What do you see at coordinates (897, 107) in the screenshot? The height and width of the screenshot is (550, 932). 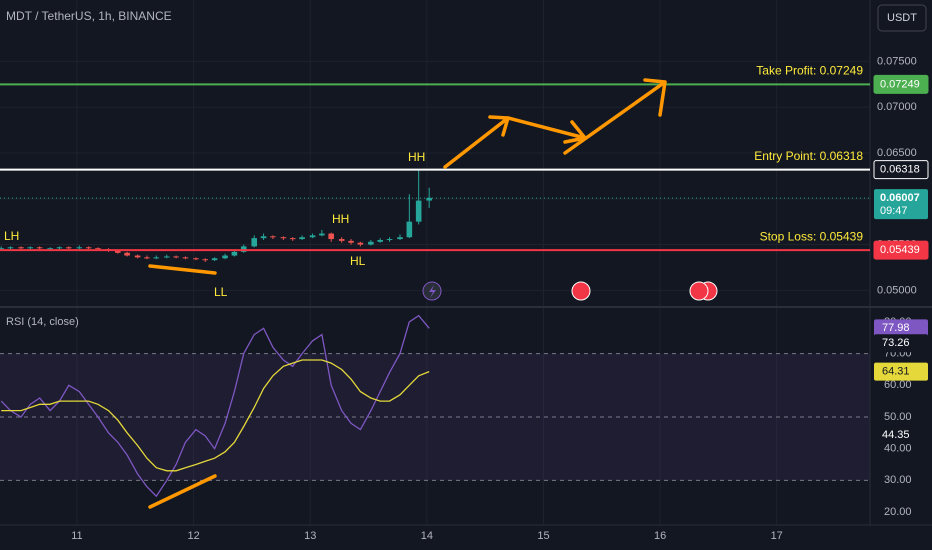 I see `y-tick-label: 0.07000` at bounding box center [897, 107].